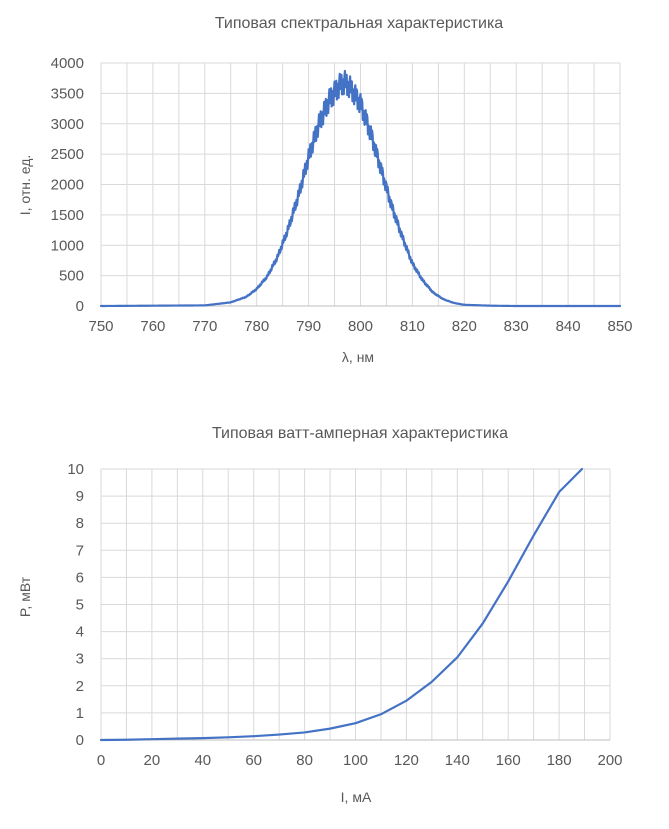 The width and height of the screenshot is (669, 829). Describe the element at coordinates (80, 713) in the screenshot. I see `power-current-y-tick-label: 1` at that location.